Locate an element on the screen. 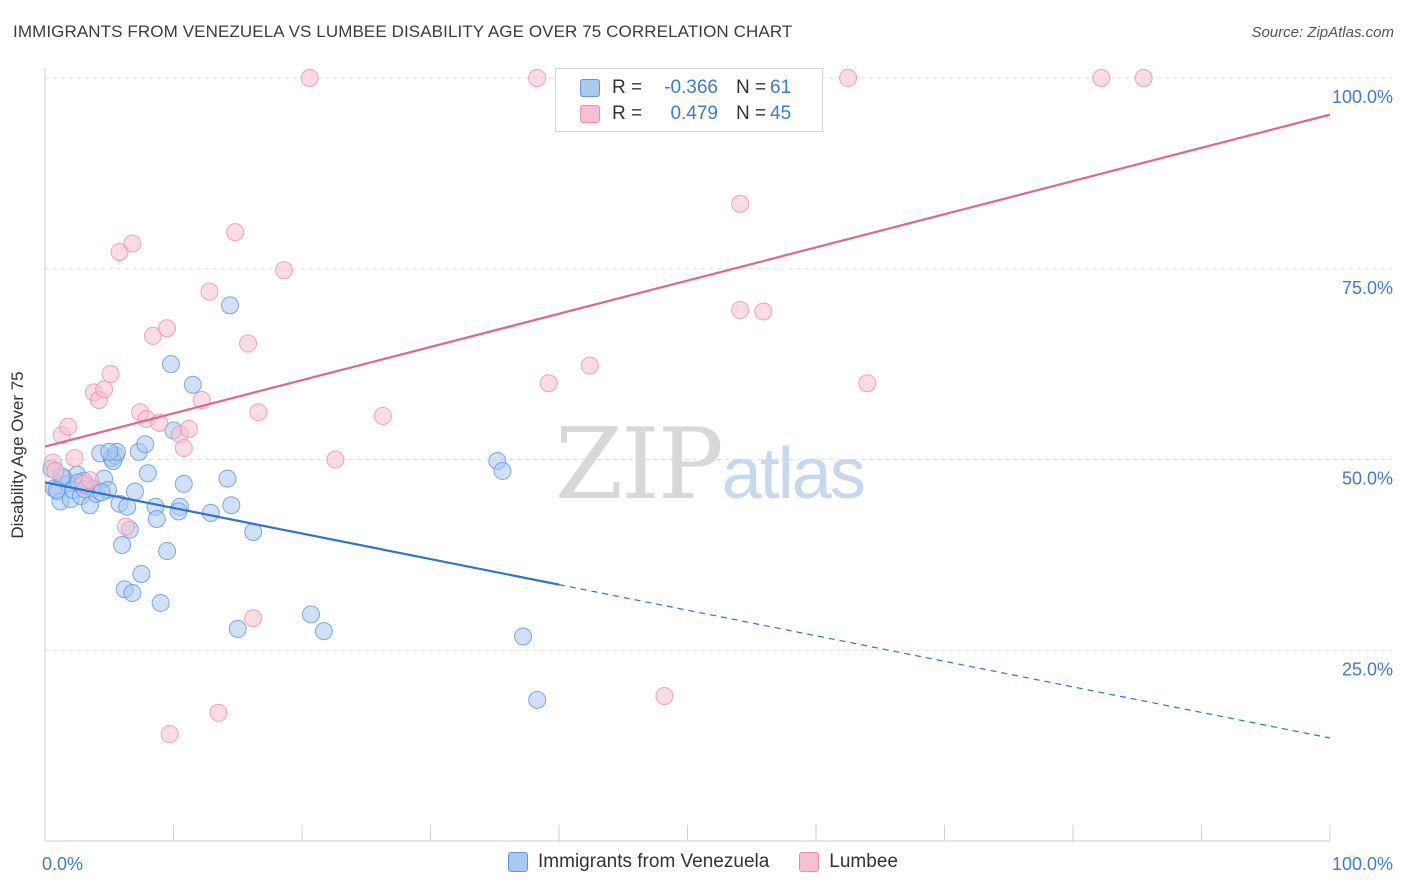 The image size is (1406, 892). stats-legend-row-lumbee: R = 0.479 N = 45 is located at coordinates (685, 114).